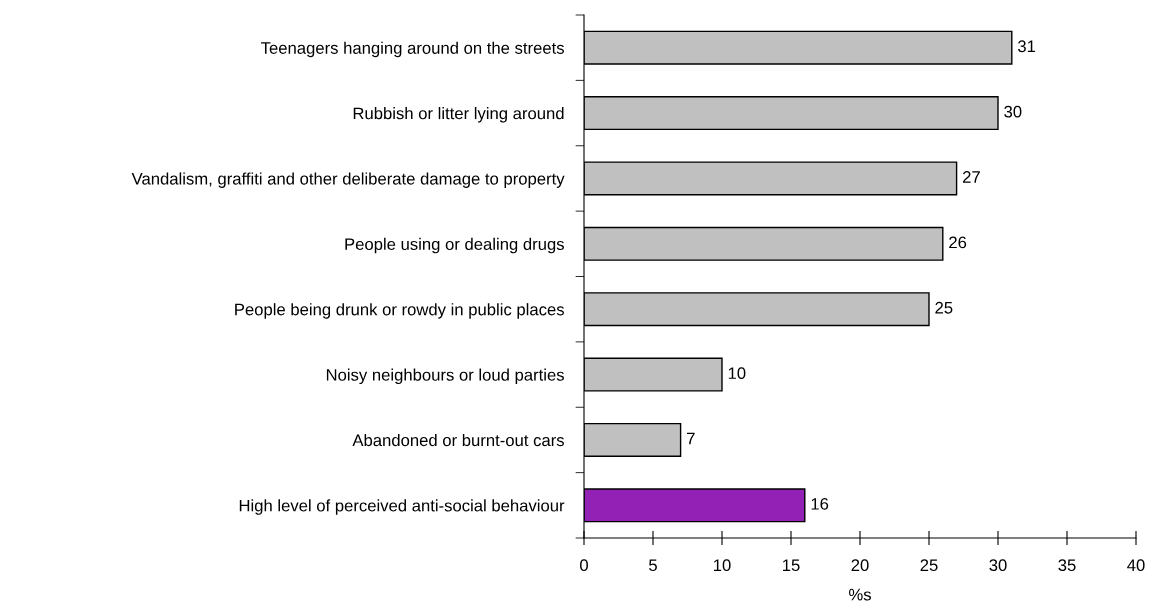 This screenshot has height=615, width=1152. I want to click on data-label: 30, so click(1013, 111).